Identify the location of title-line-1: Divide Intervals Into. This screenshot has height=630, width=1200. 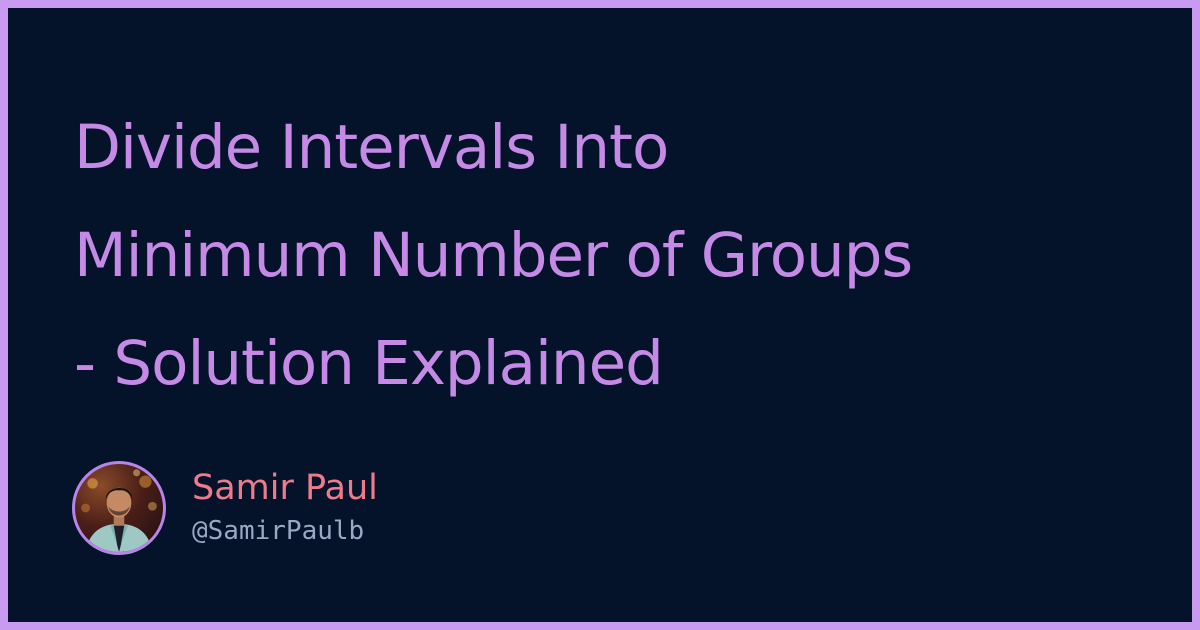
(371, 147).